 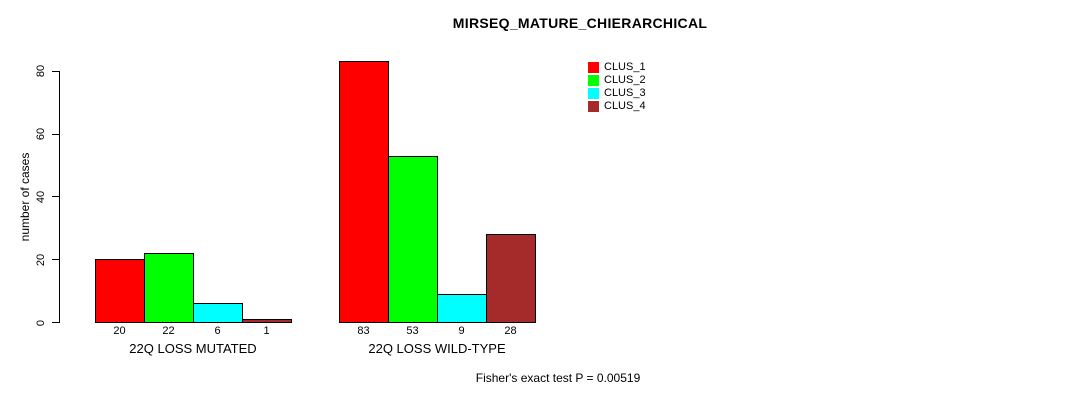 I want to click on bar-value-label-clus-1-22q-loss-mutated: 20, so click(x=119, y=331).